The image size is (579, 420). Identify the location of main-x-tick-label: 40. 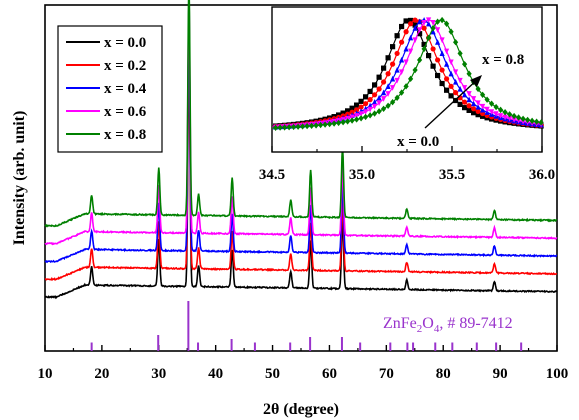
(215, 374).